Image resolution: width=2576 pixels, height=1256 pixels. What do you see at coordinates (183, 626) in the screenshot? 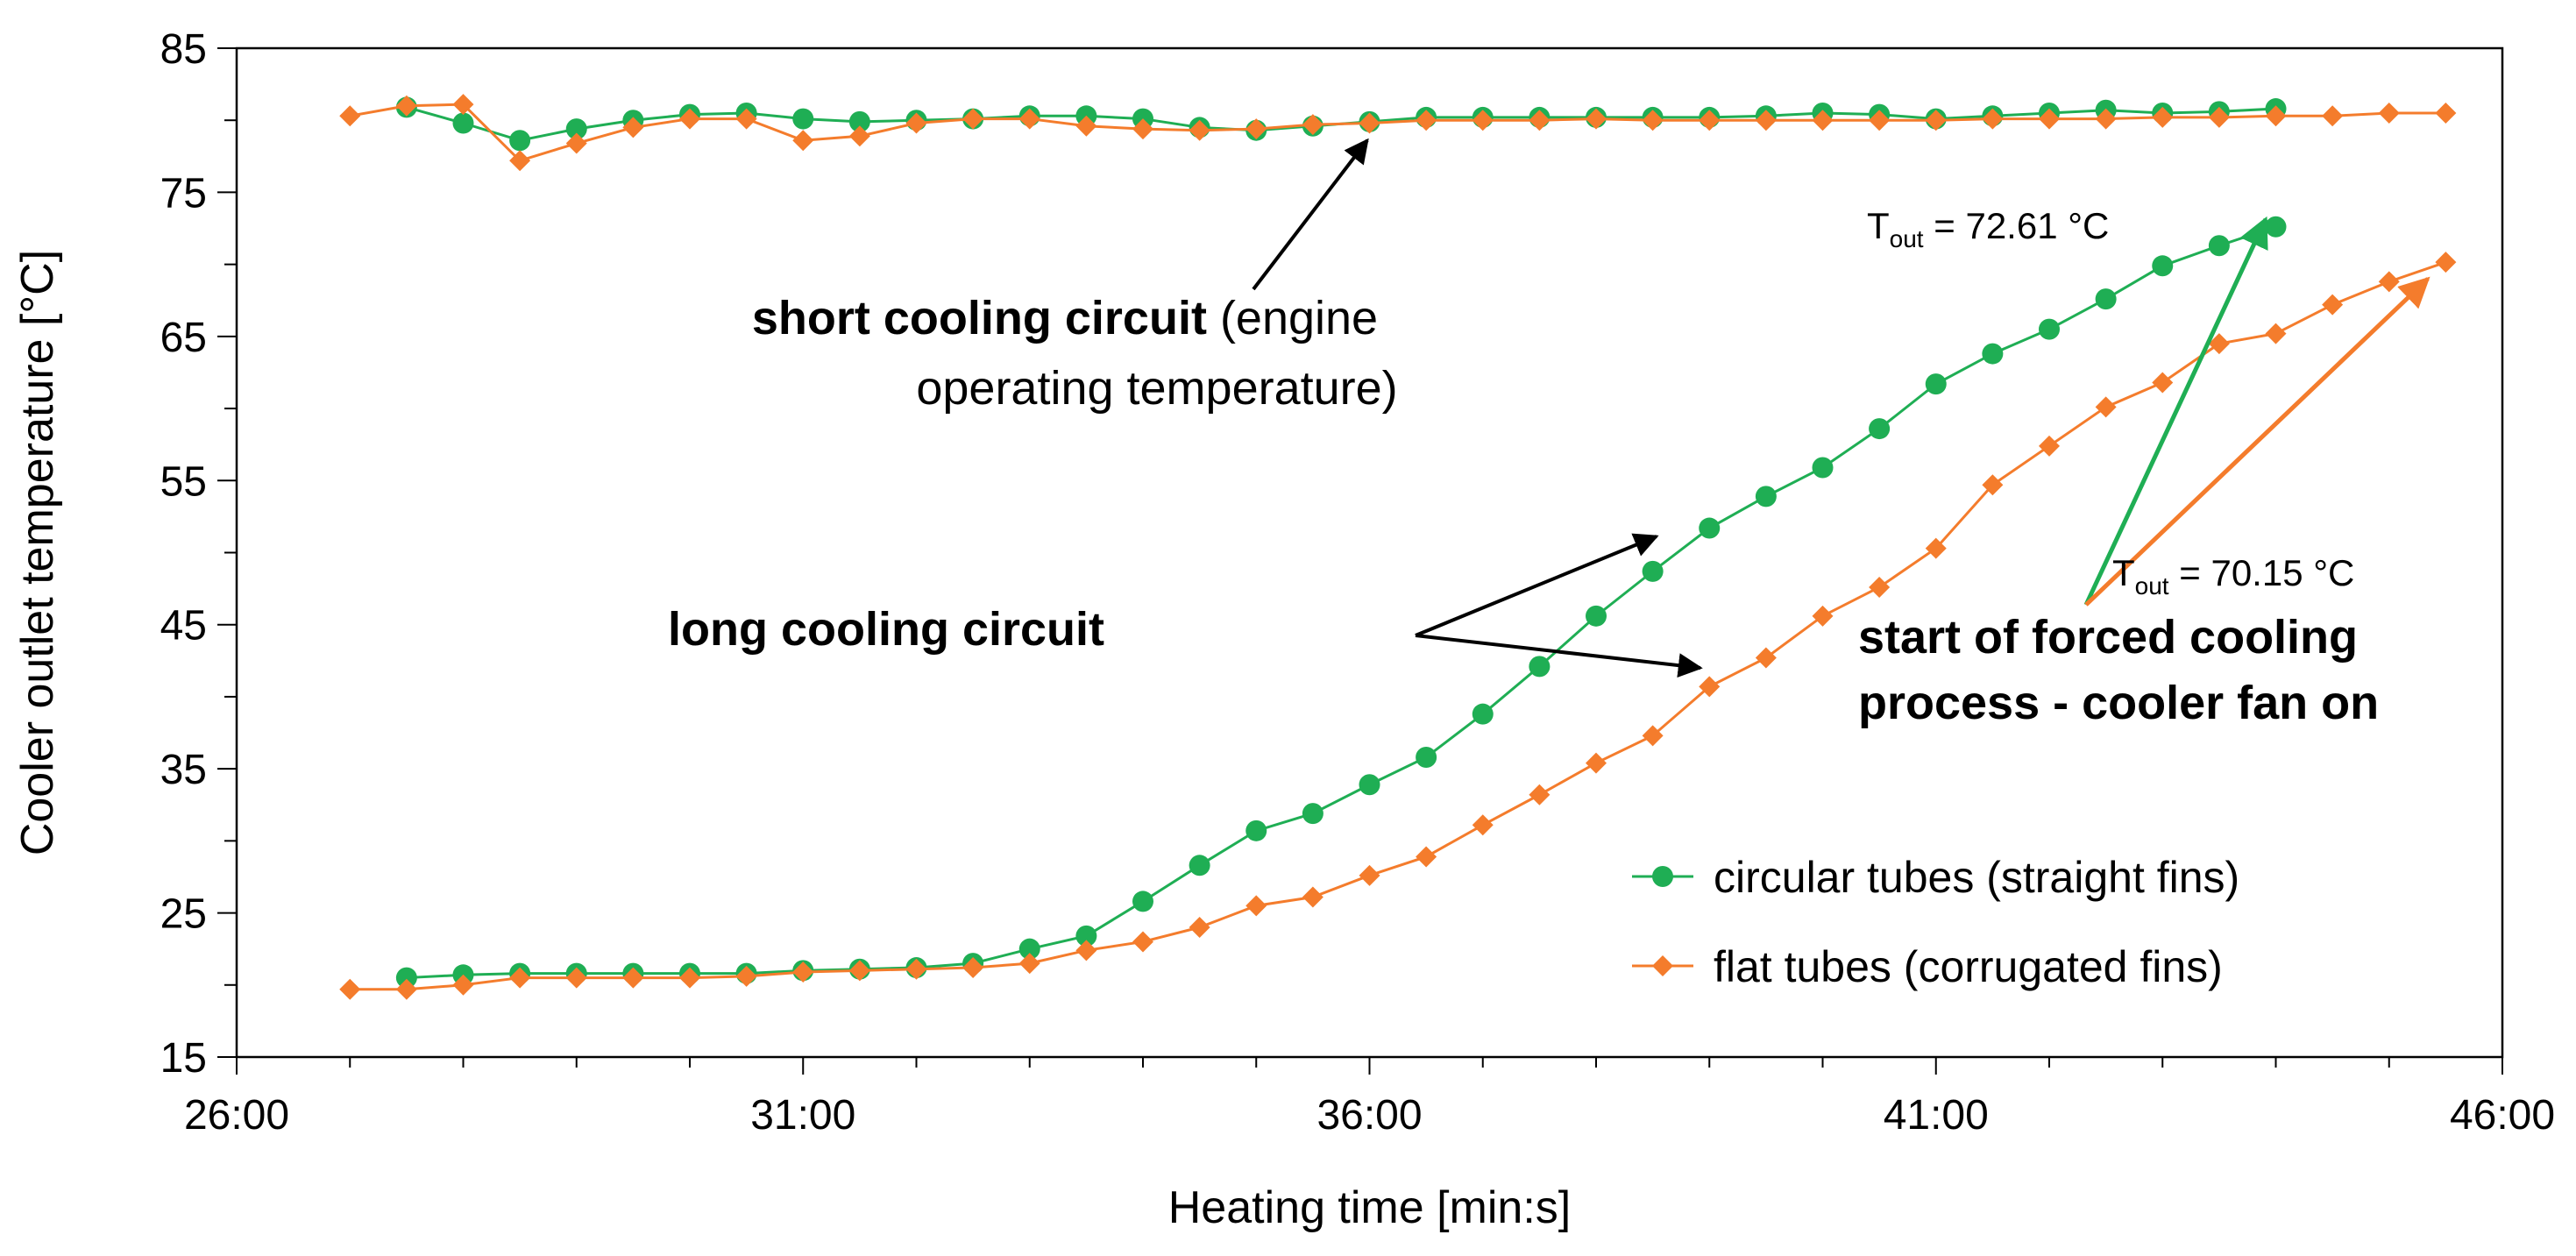
I see `y-tick-label: 45` at bounding box center [183, 626].